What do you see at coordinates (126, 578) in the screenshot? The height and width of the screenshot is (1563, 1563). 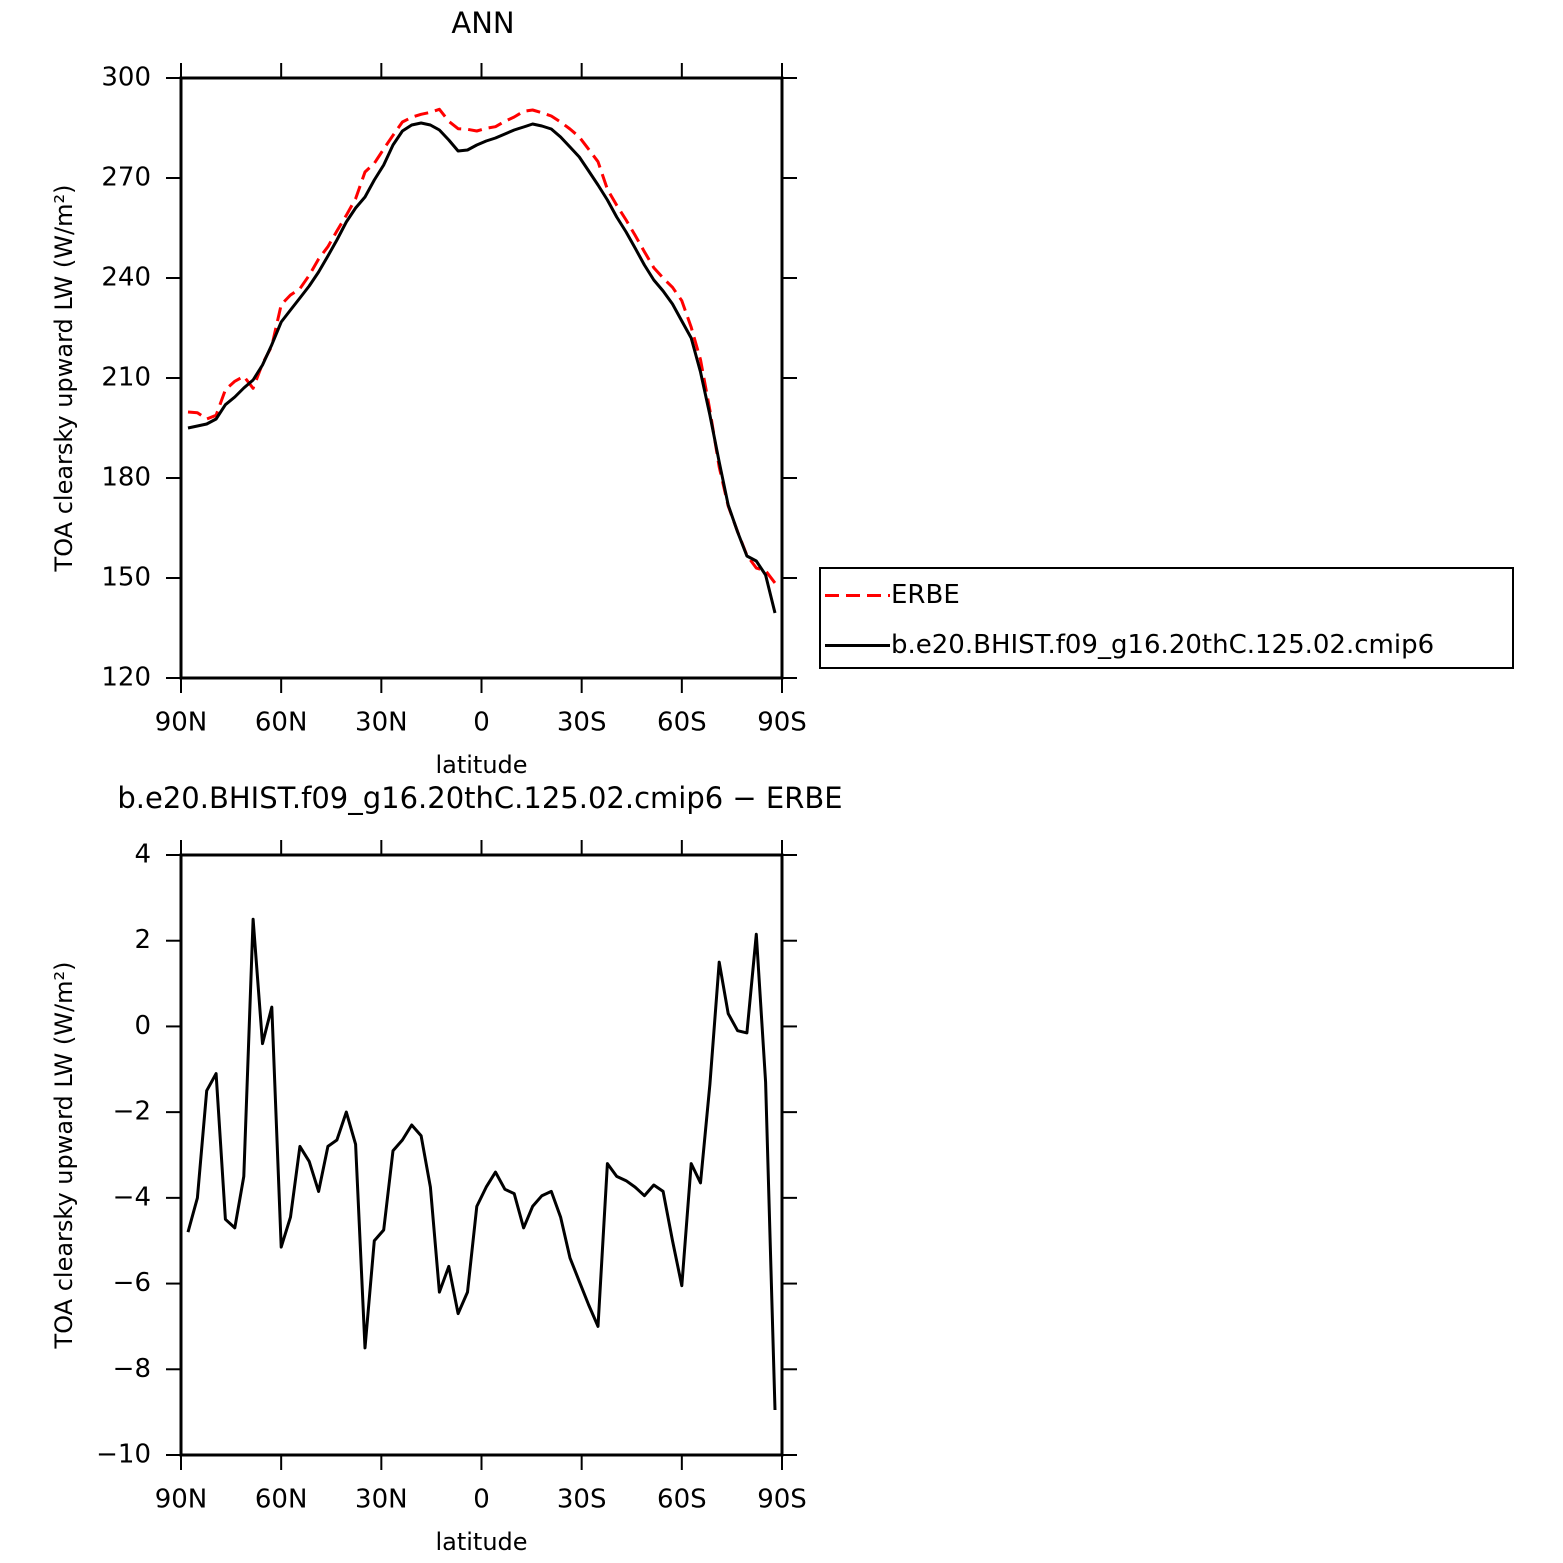 I see `y-tick-label: 150` at bounding box center [126, 578].